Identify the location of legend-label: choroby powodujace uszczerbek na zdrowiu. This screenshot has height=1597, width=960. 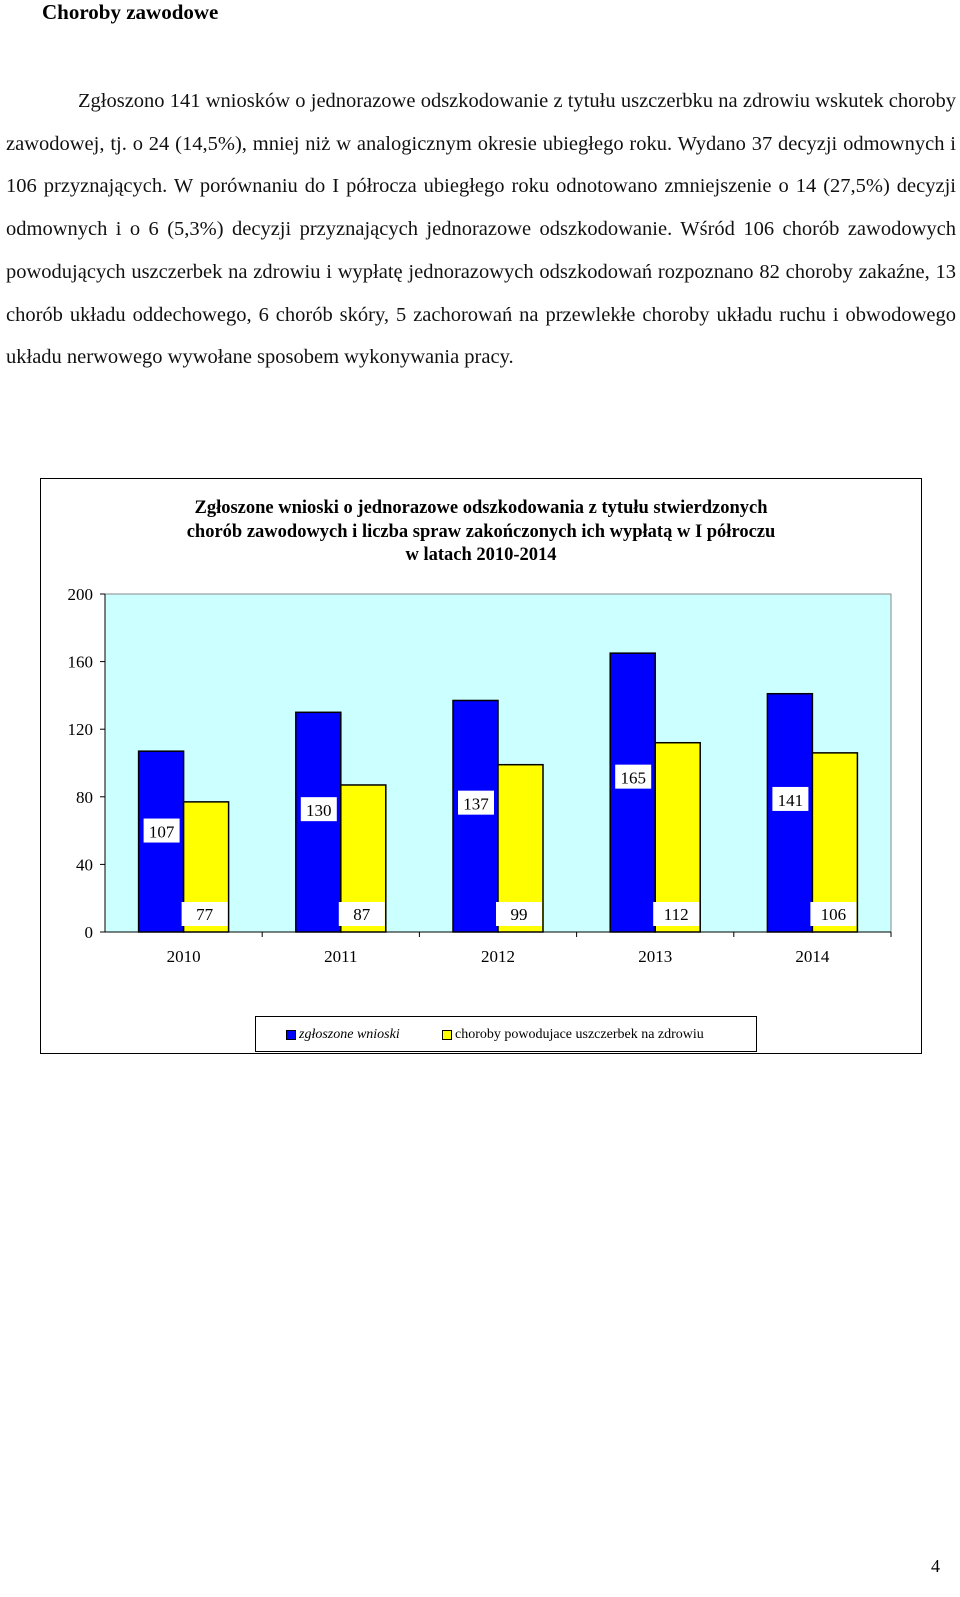
(579, 1034).